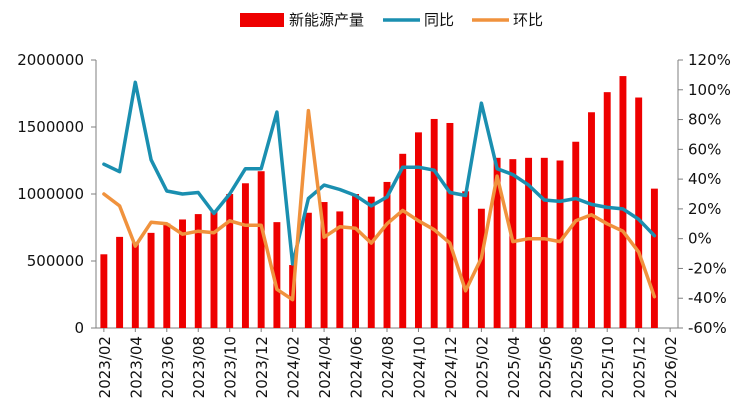 The image size is (750, 419). I want to click on right-tick-label: 40%, so click(704, 179).